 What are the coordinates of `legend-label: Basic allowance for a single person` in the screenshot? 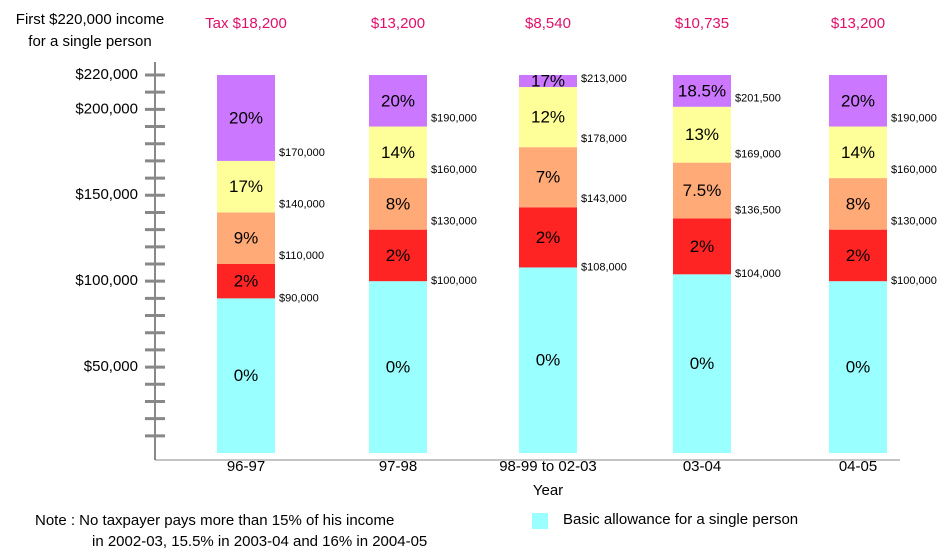 It's located at (680, 519).